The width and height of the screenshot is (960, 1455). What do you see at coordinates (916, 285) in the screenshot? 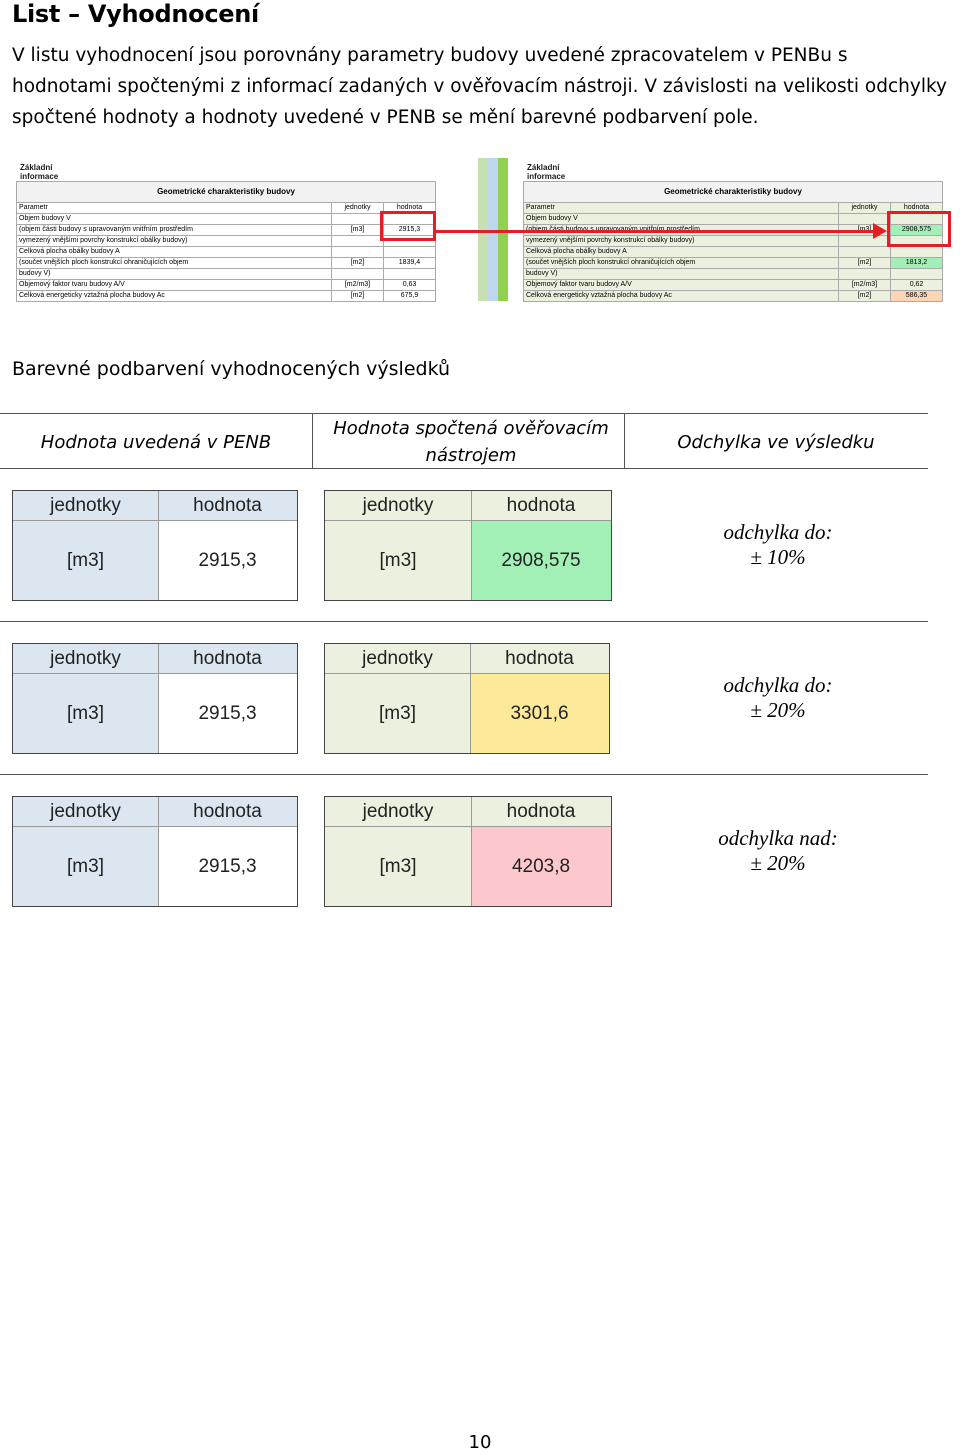
I see `row-value: 0,62` at bounding box center [916, 285].